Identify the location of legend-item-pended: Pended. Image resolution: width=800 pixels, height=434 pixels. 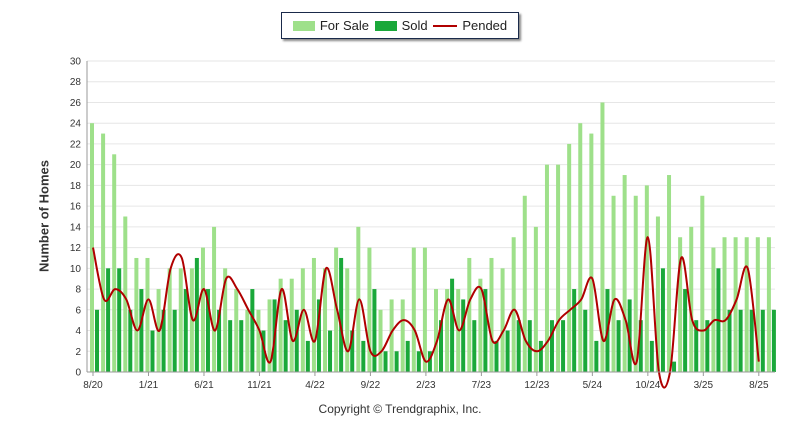
(470, 25).